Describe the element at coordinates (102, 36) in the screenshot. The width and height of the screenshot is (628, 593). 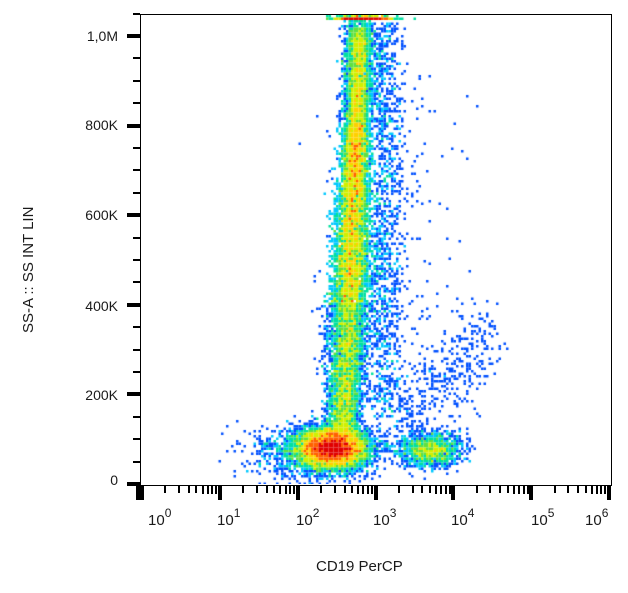
I see `y-tick-label-1m: 1,0M` at that location.